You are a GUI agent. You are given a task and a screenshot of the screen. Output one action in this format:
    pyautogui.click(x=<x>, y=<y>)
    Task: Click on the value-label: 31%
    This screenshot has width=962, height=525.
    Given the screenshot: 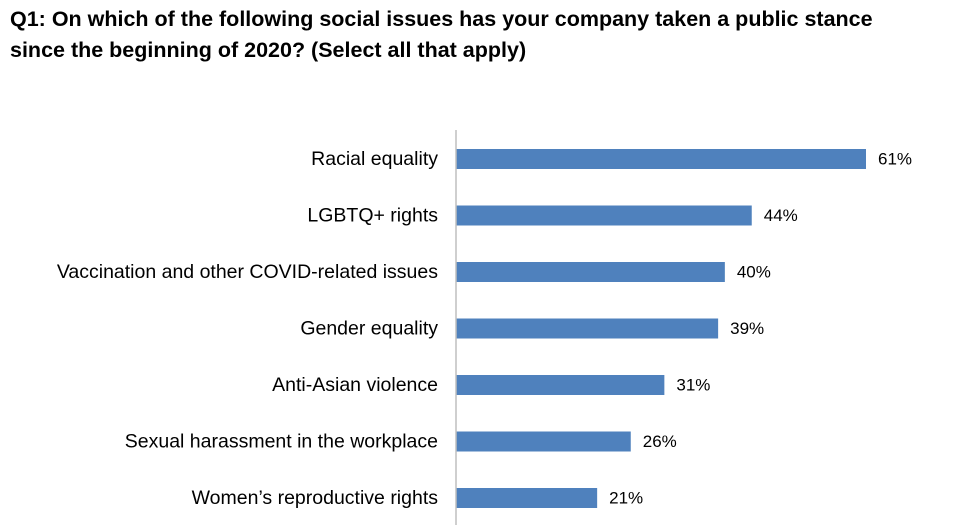 What is the action you would take?
    pyautogui.click(x=693, y=385)
    